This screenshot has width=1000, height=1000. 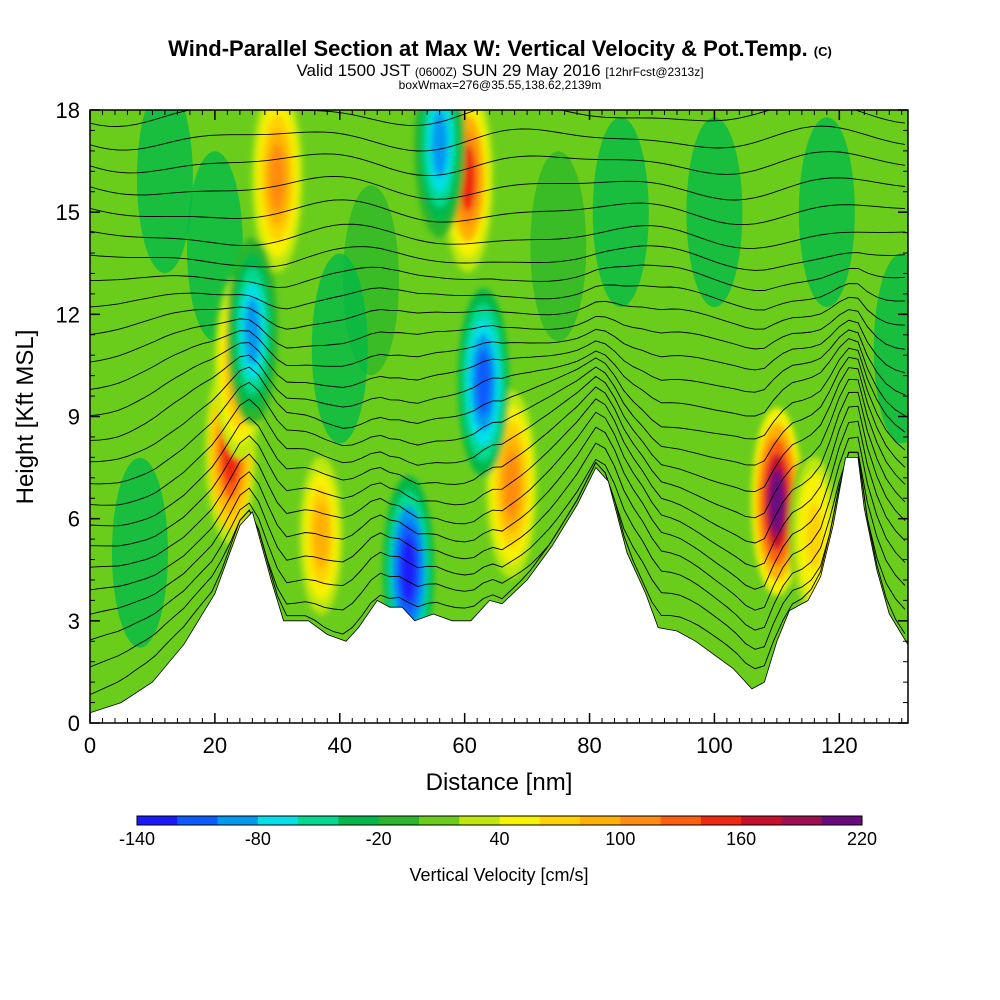 I want to click on colorbar-tick-label: -20, so click(x=379, y=839).